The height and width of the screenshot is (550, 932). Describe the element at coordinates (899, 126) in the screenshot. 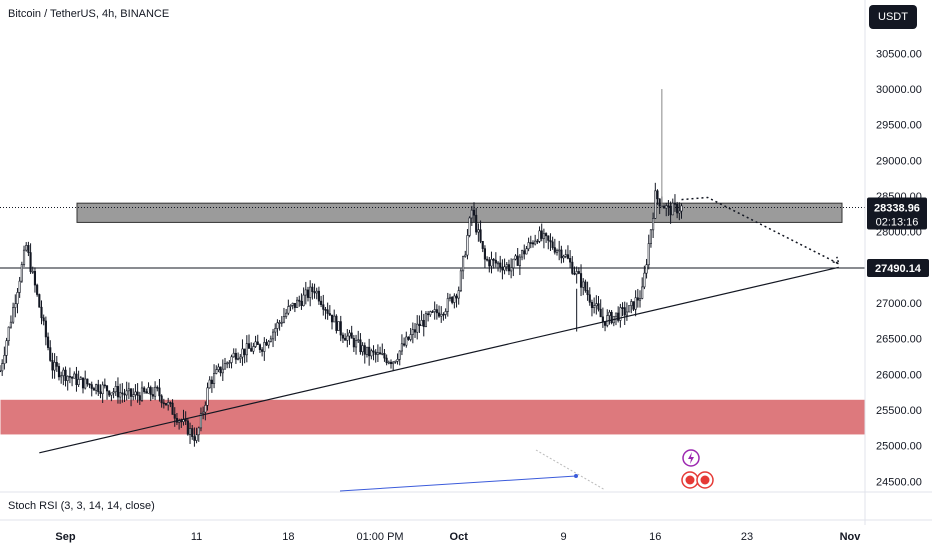

I see `price-tick-label: 29500.00` at that location.